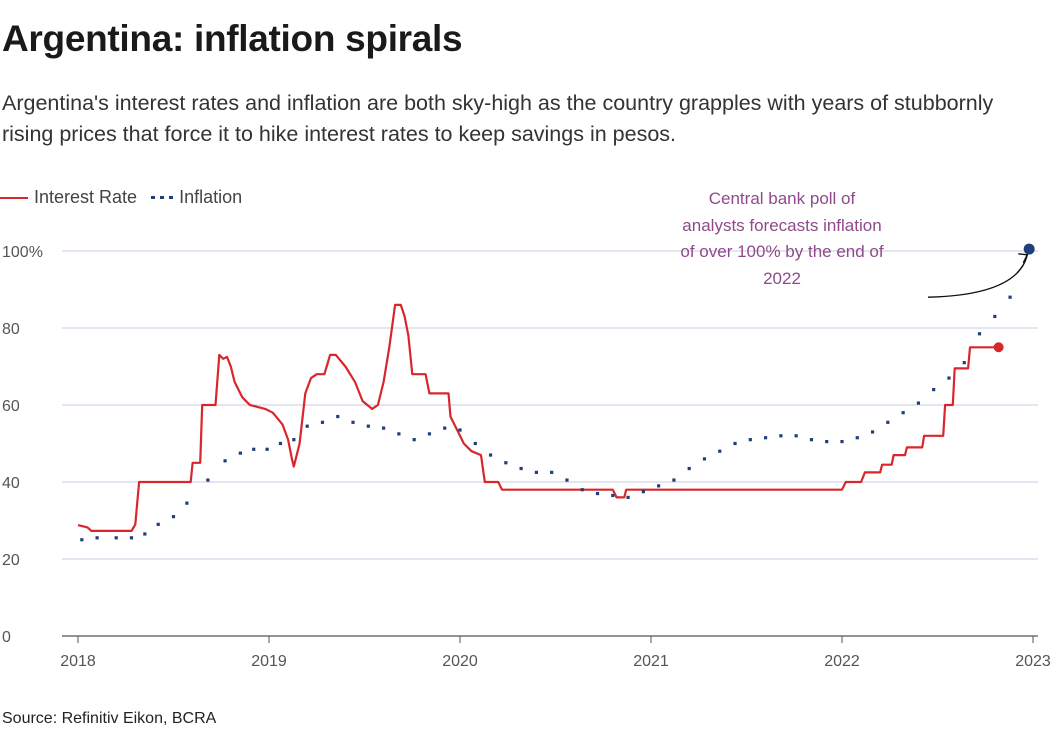  What do you see at coordinates (1029, 249) in the screenshot?
I see `inflation-end-marker` at bounding box center [1029, 249].